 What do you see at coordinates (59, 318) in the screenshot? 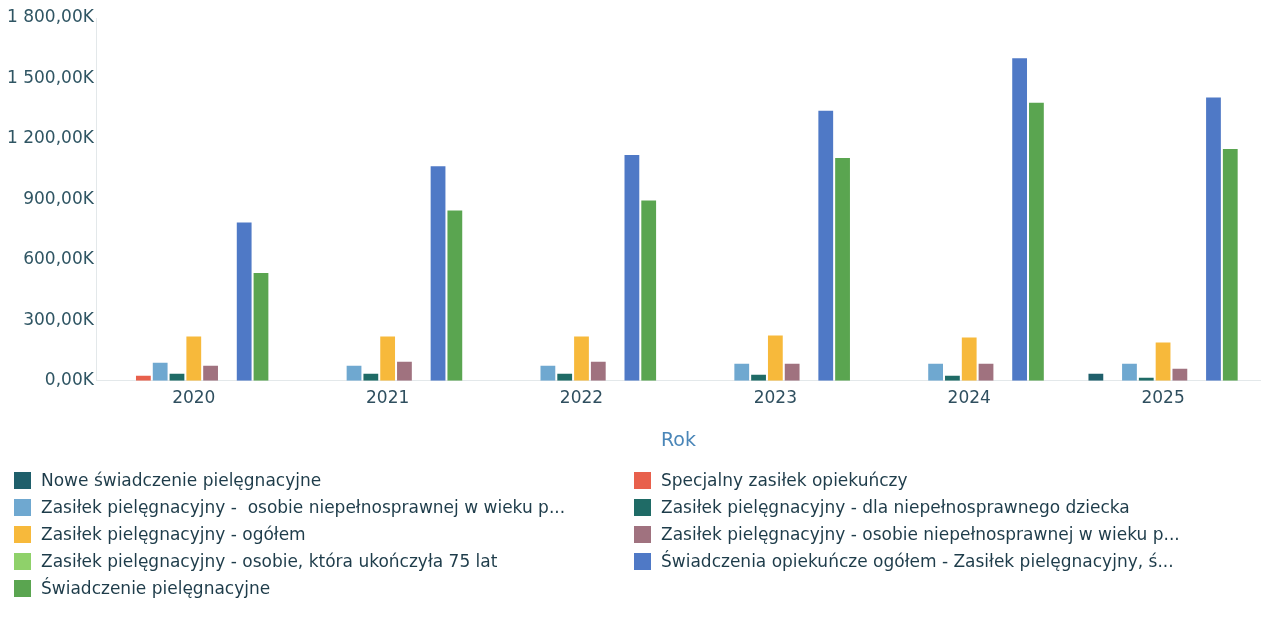
I see `y-tick-label: 300,00K` at bounding box center [59, 318].